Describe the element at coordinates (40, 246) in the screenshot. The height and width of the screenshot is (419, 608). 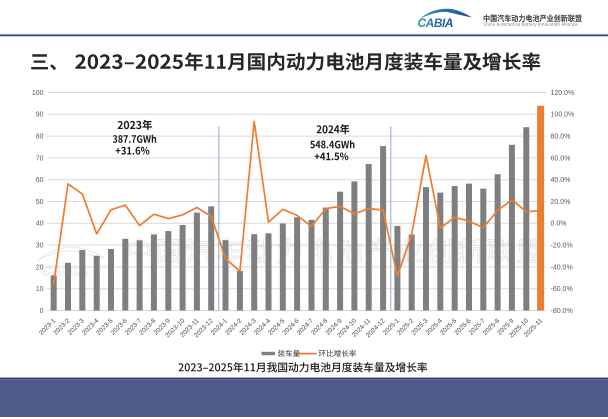
I see `svg-text: 30` at that location.